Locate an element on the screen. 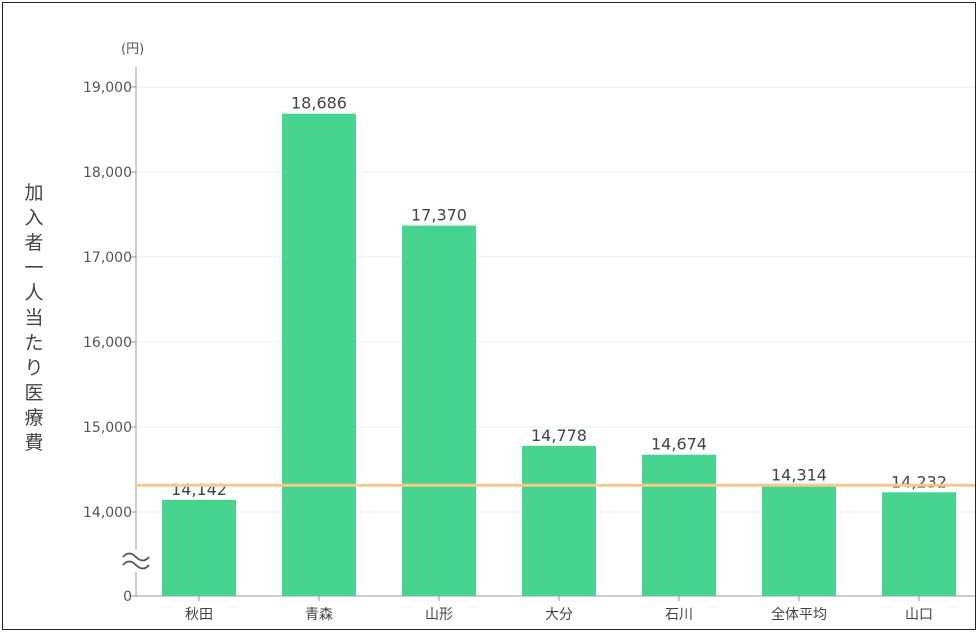 The width and height of the screenshot is (980, 634). x-tick-label: 秋田 is located at coordinates (199, 615).